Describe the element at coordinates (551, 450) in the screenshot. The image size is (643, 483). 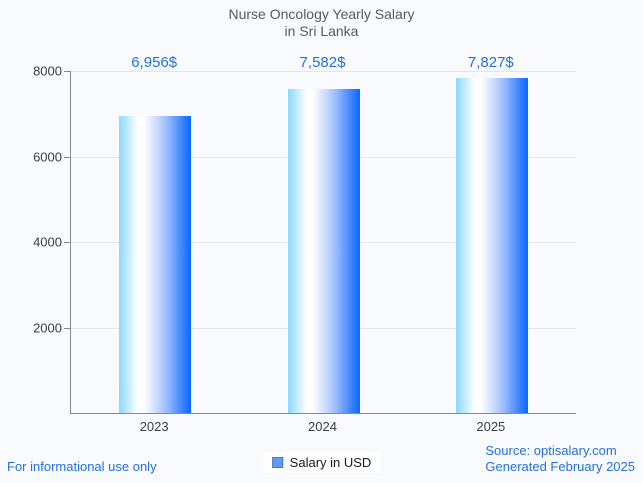
I see `source-link: Source: optisalary.com` at that location.